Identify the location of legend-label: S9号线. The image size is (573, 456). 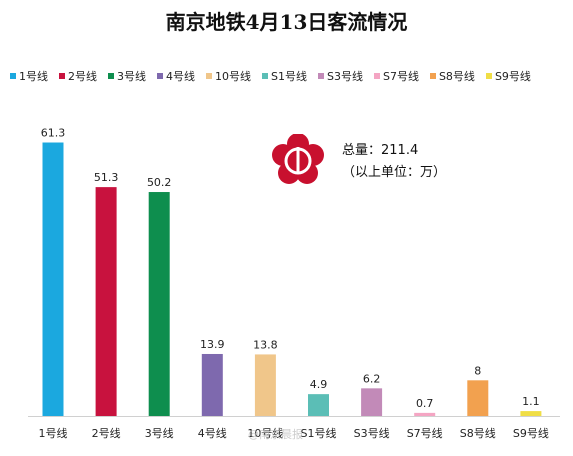
(512, 76).